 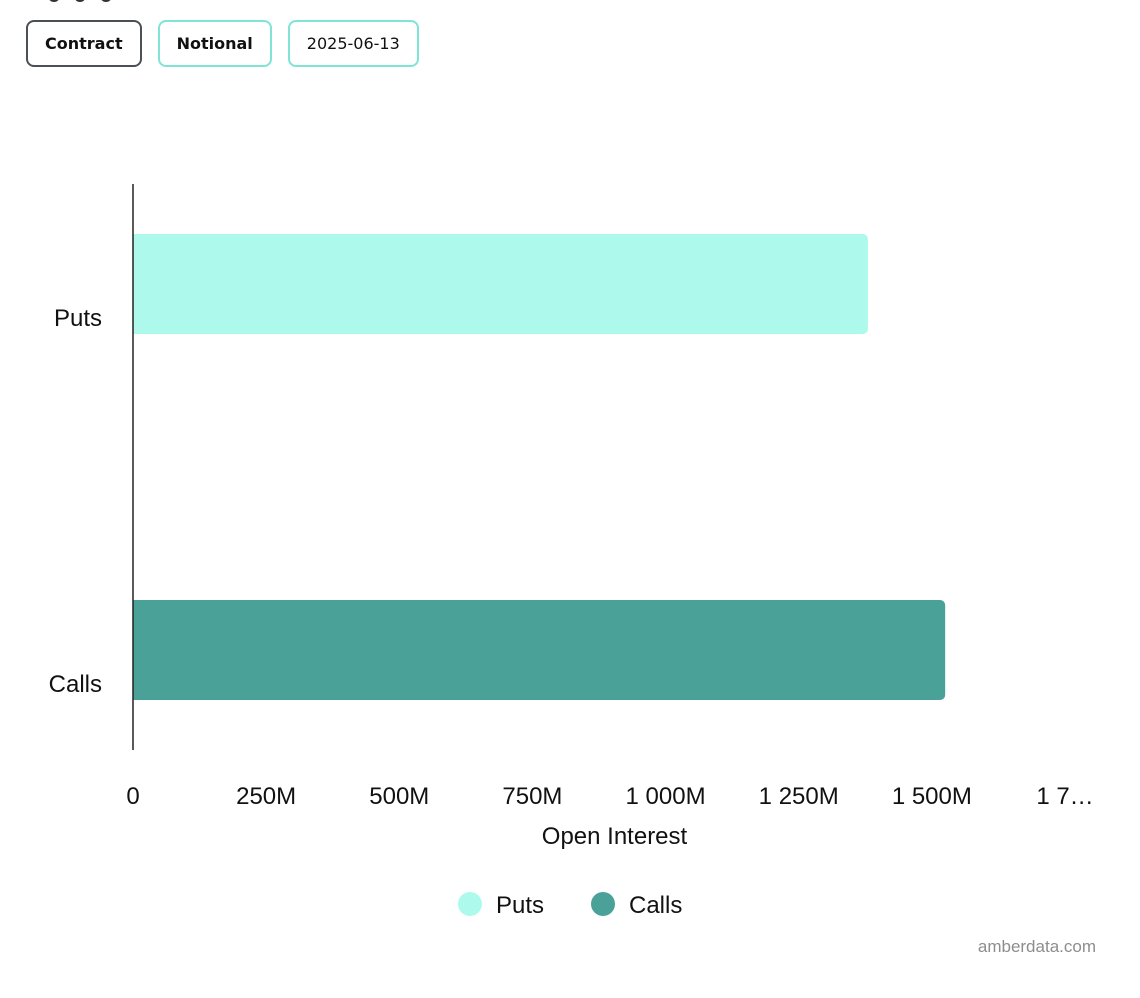 I want to click on x-tick-label: 250M, so click(x=266, y=796).